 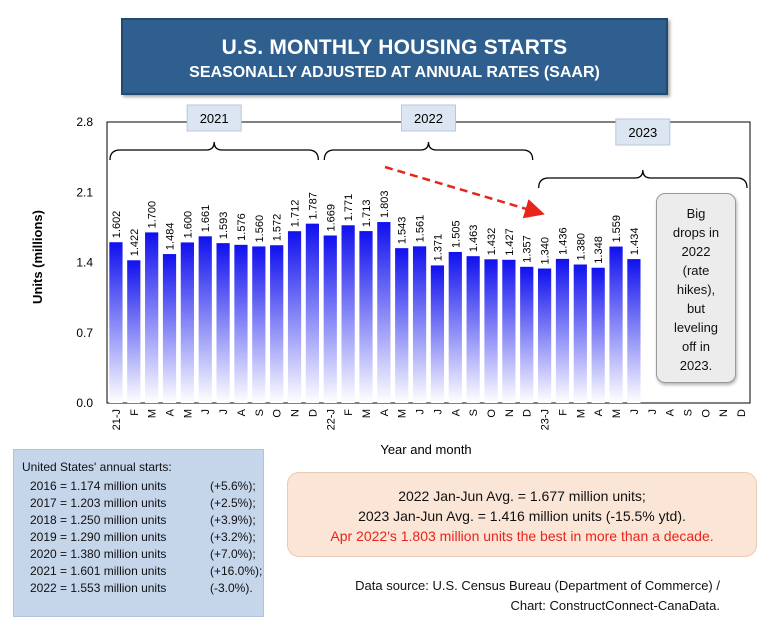 What do you see at coordinates (97, 467) in the screenshot?
I see `annual-heading: United States' annual starts:` at bounding box center [97, 467].